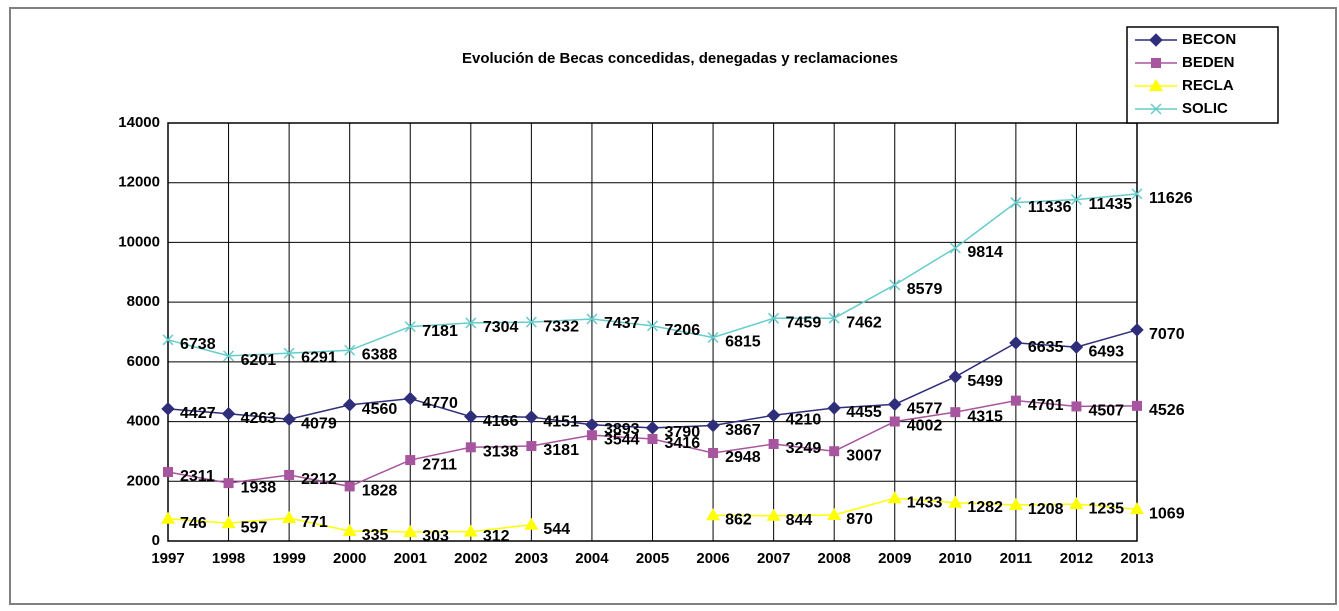 This screenshot has width=1339, height=611. What do you see at coordinates (501, 327) in the screenshot?
I see `data-label: 7304` at bounding box center [501, 327].